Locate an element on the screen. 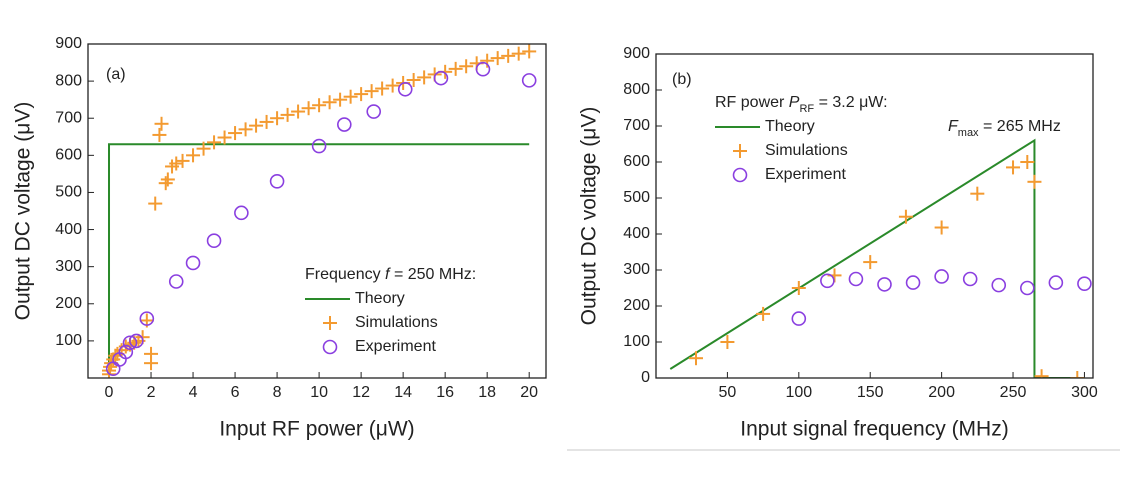 The image size is (1143, 495). panel-label: (b) is located at coordinates (682, 79).